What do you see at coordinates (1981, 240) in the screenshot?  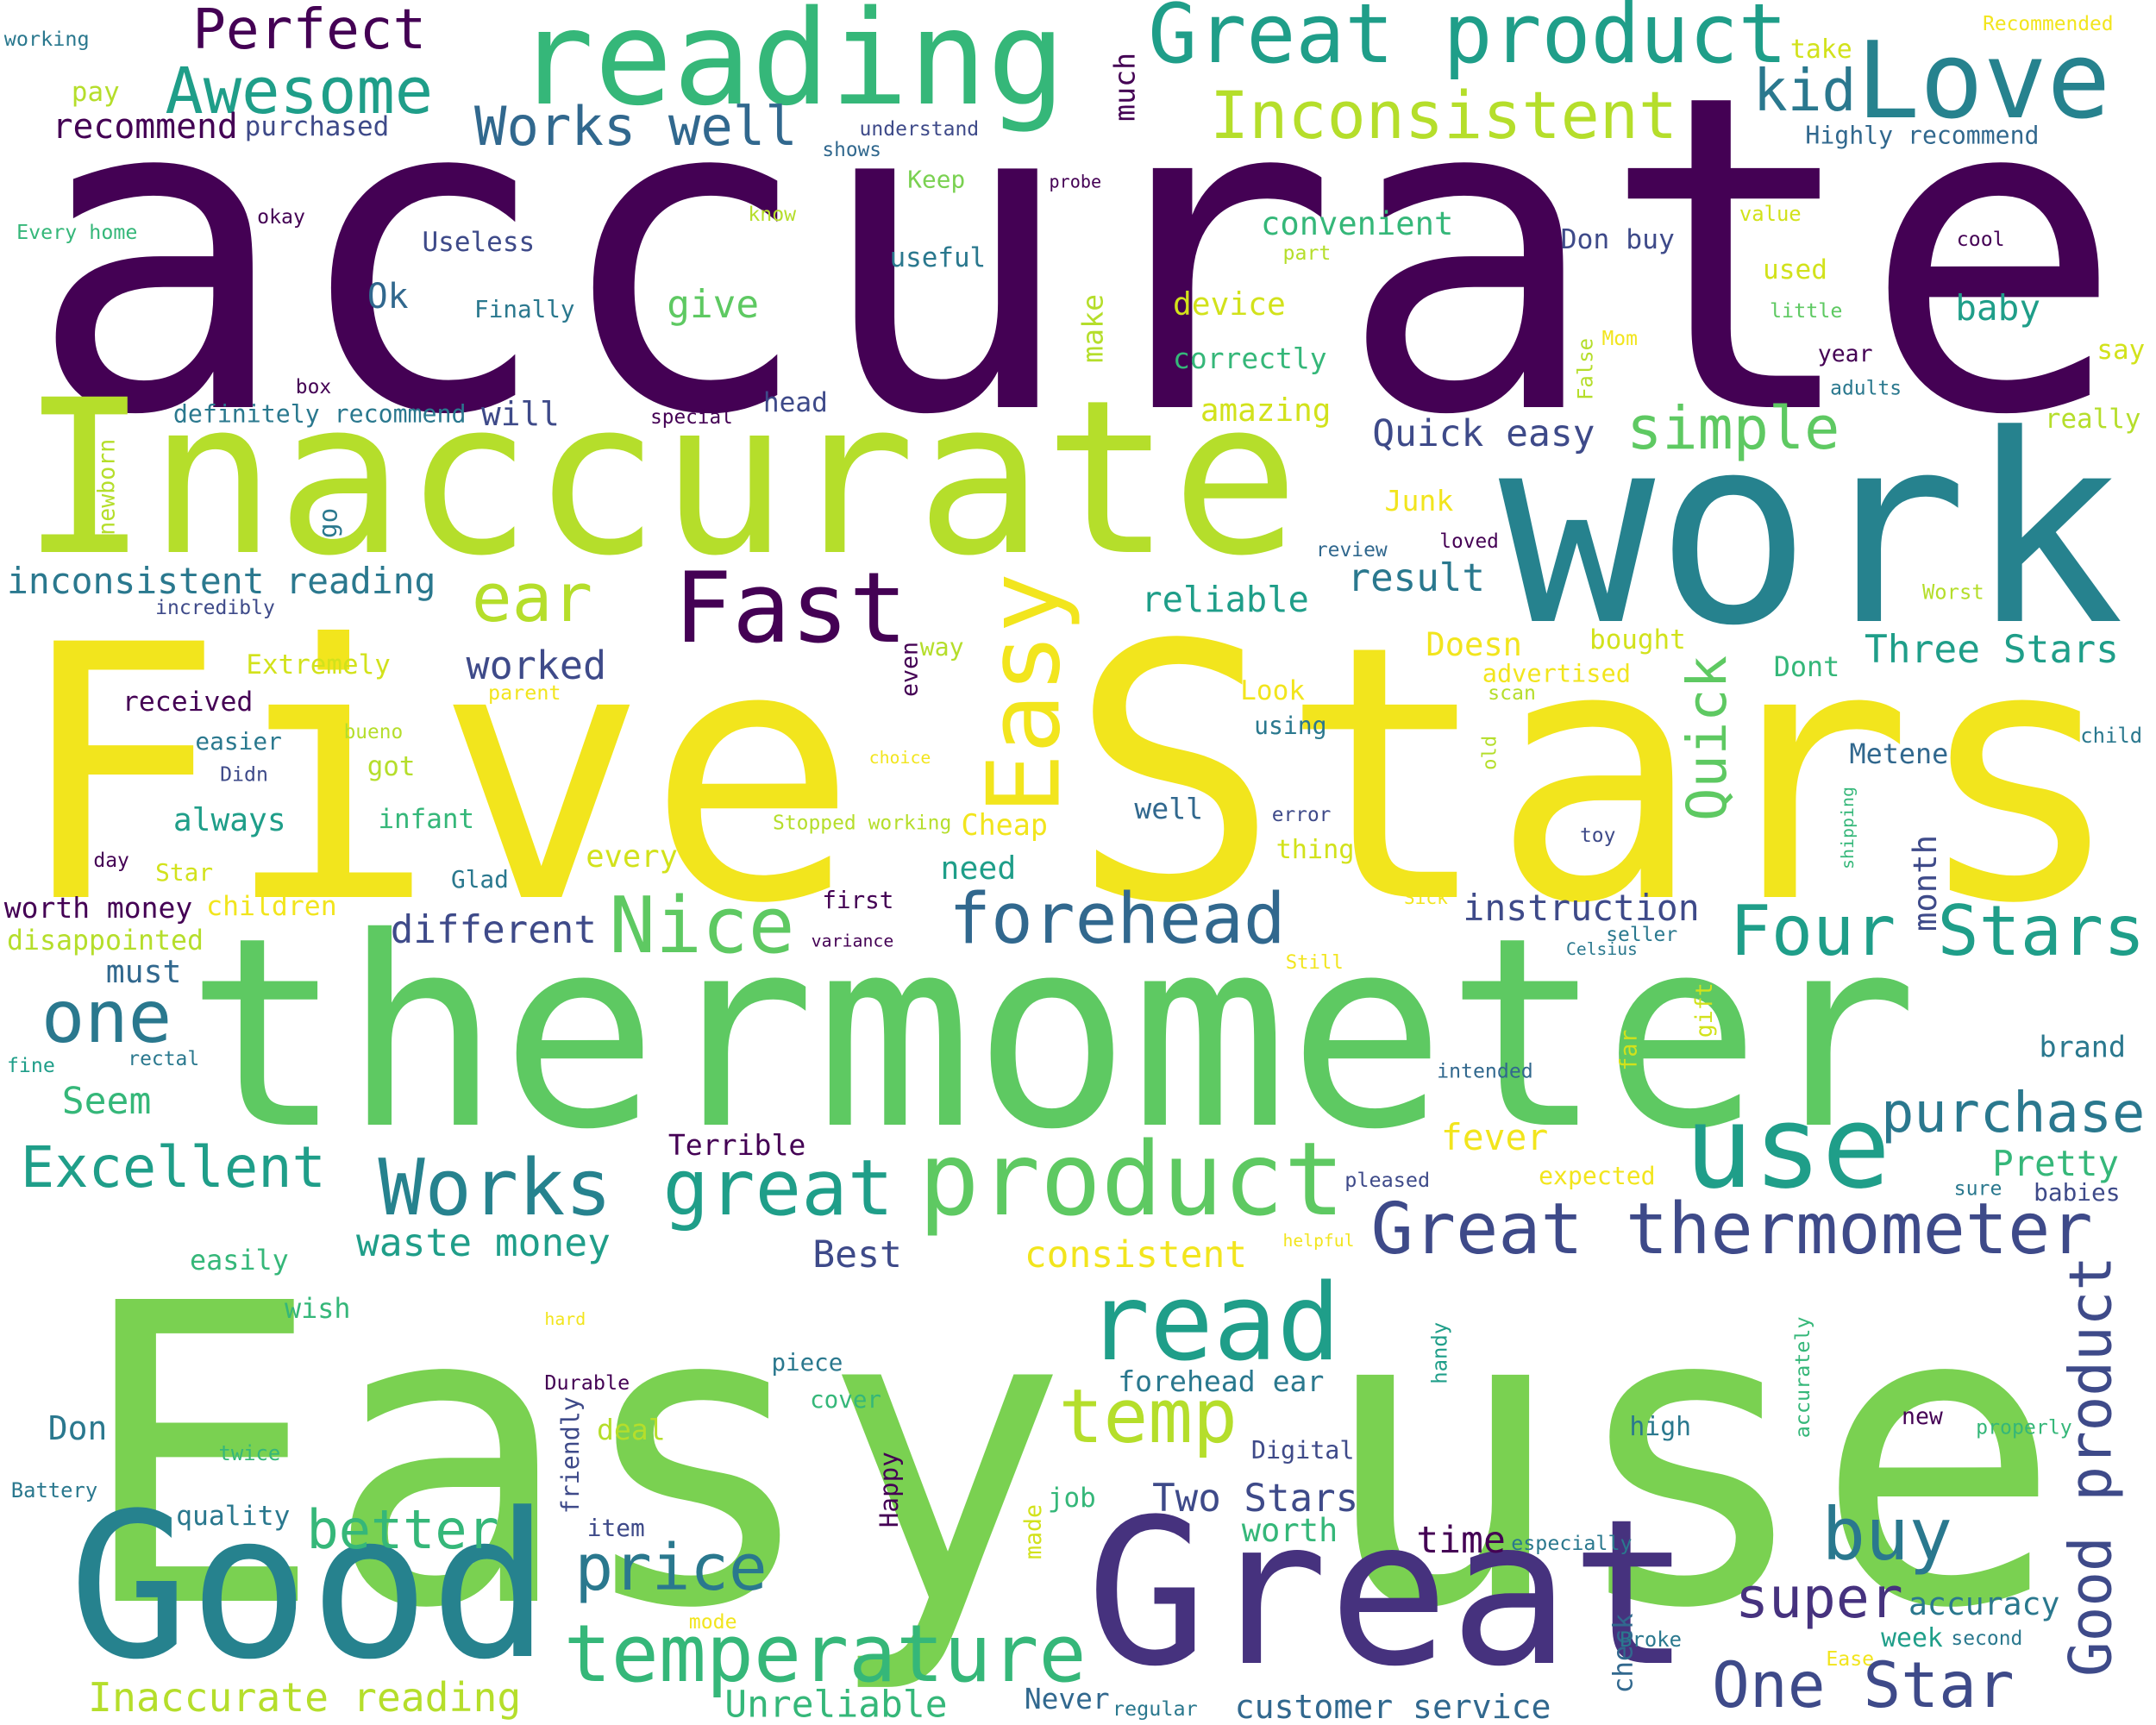 I see `word: cool` at bounding box center [1981, 240].